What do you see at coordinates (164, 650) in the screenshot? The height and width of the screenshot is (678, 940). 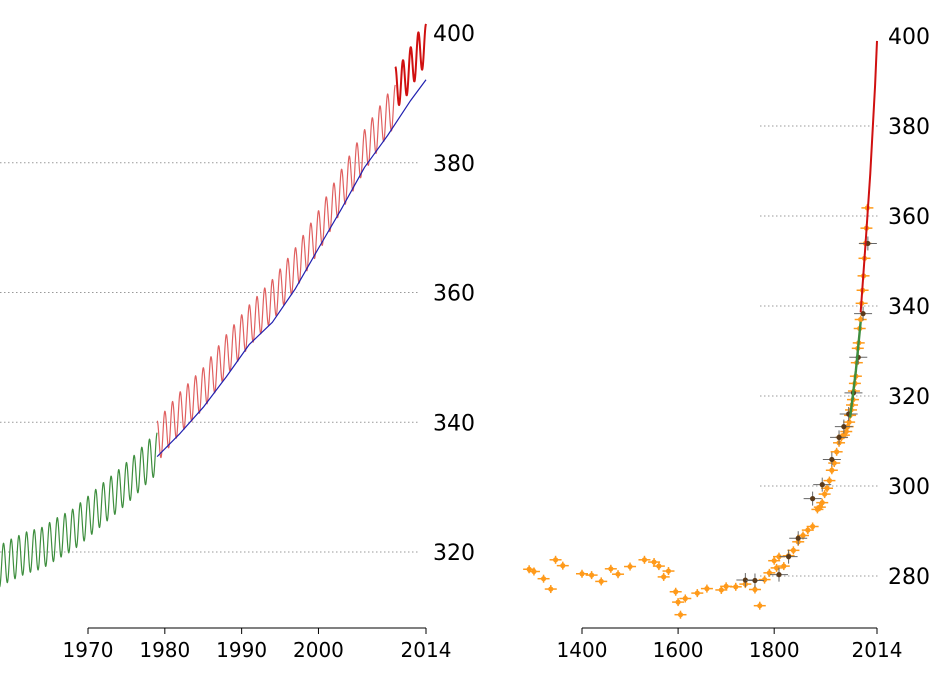 I see `x-tick-label: 1980` at bounding box center [164, 650].